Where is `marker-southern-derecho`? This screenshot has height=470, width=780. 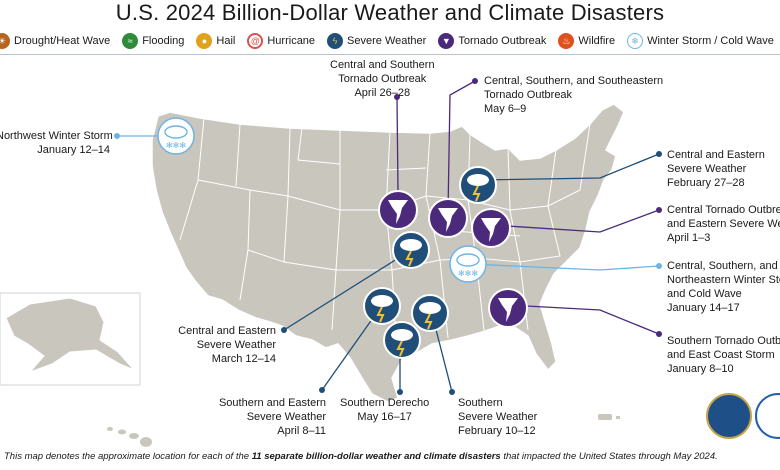
marker-southern-derecho is located at coordinates (402, 340).